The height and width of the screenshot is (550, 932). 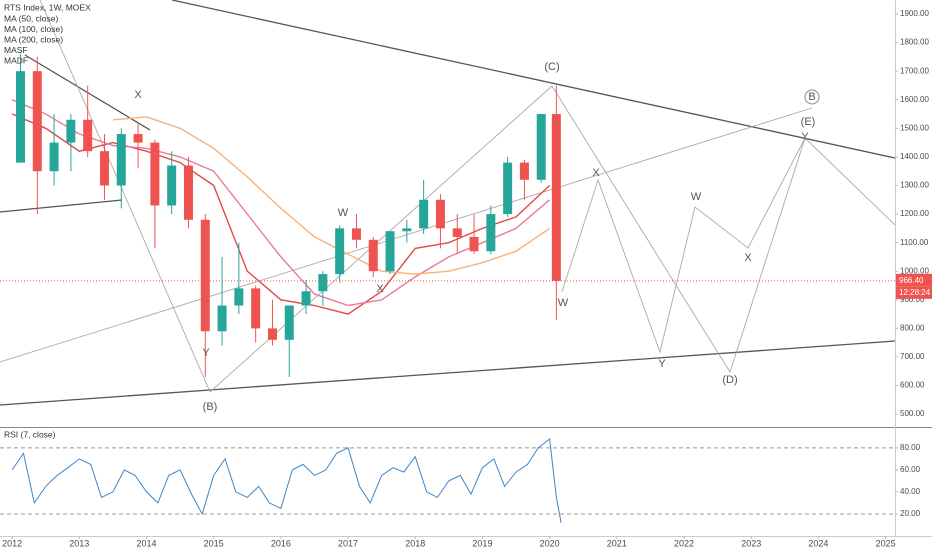 I want to click on y-tick-label: 80.00, so click(x=910, y=447).